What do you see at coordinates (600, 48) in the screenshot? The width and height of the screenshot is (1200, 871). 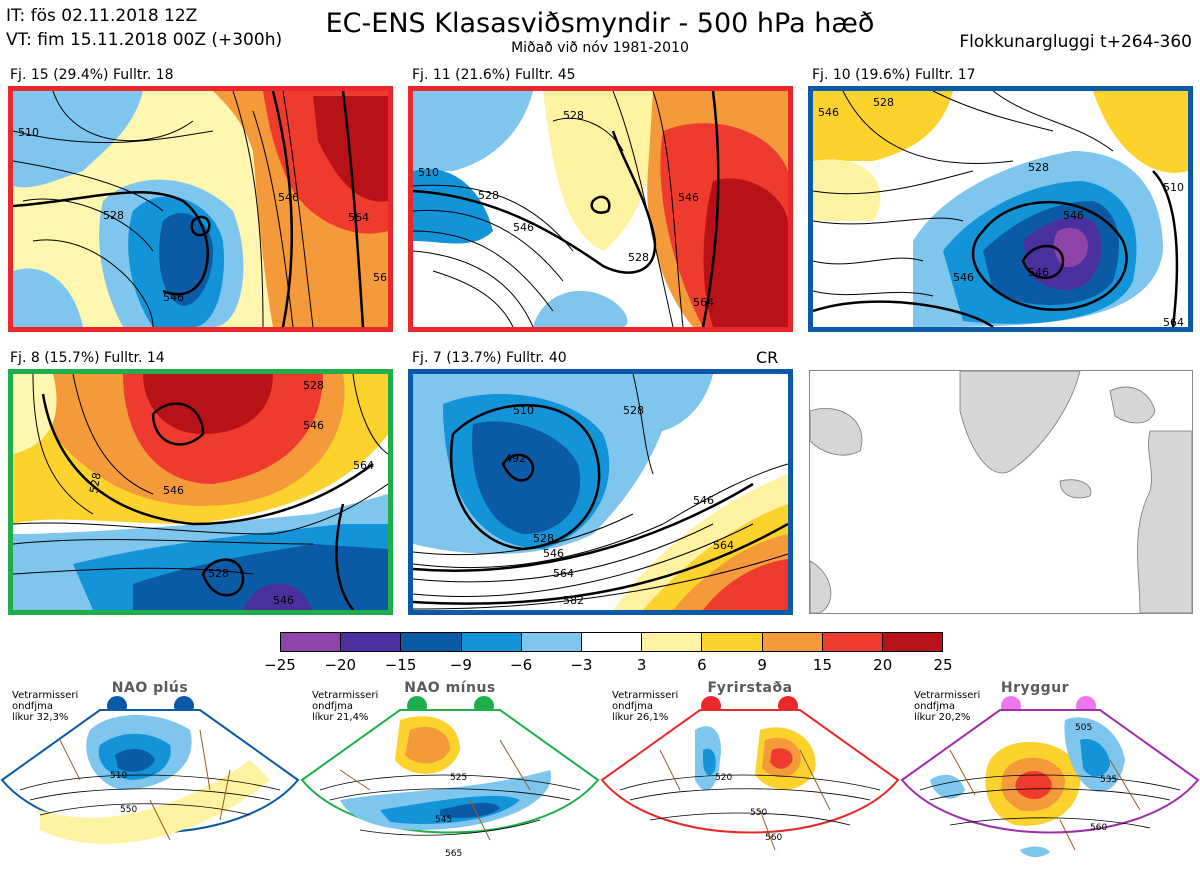 I see `page-subtitle: Miðað við nóv 1981-2010` at bounding box center [600, 48].